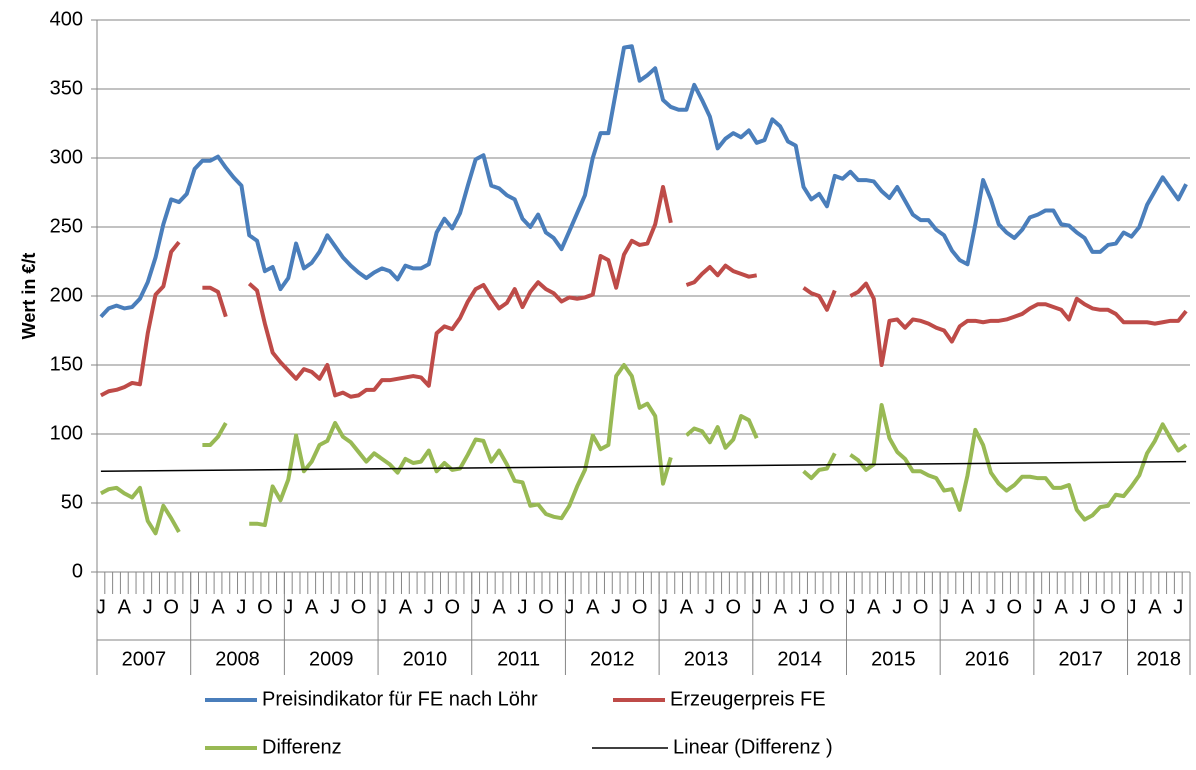 Image resolution: width=1196 pixels, height=770 pixels. Describe the element at coordinates (799, 659) in the screenshot. I see `group-label: 2014` at that location.